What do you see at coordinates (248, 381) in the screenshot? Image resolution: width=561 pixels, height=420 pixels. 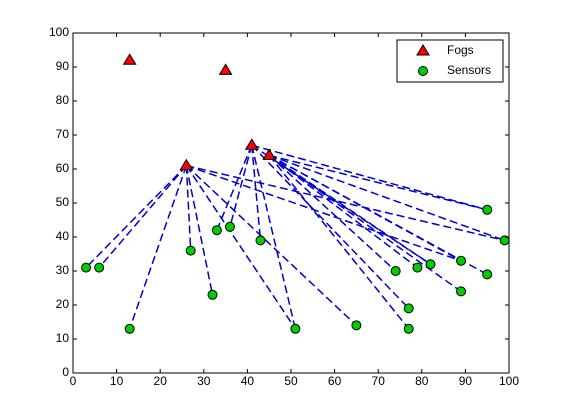 I see `x-tick-label: 40` at bounding box center [248, 381].